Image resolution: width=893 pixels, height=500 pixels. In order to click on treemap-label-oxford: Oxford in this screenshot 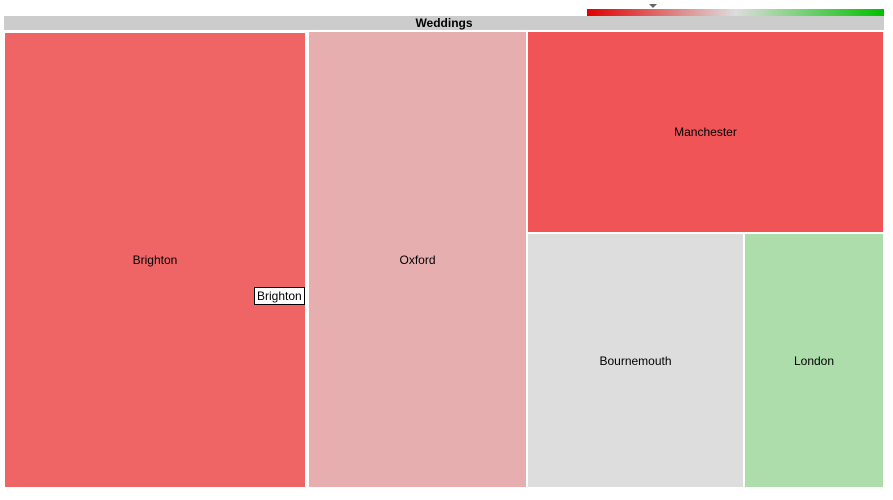, I will do `click(417, 259)`.